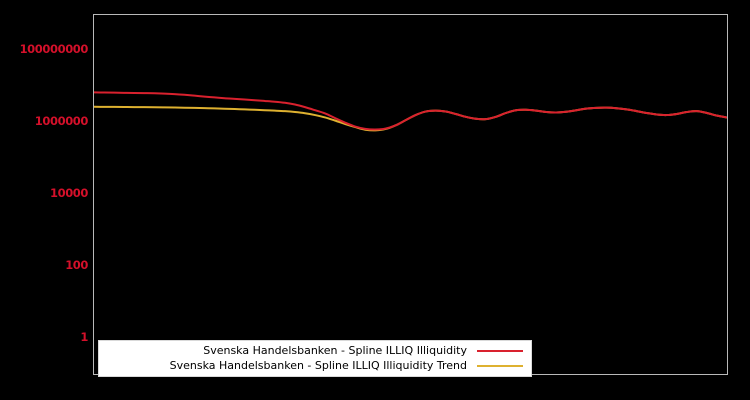 The height and width of the screenshot is (400, 750). I want to click on y-tick-label: 100, so click(76, 265).